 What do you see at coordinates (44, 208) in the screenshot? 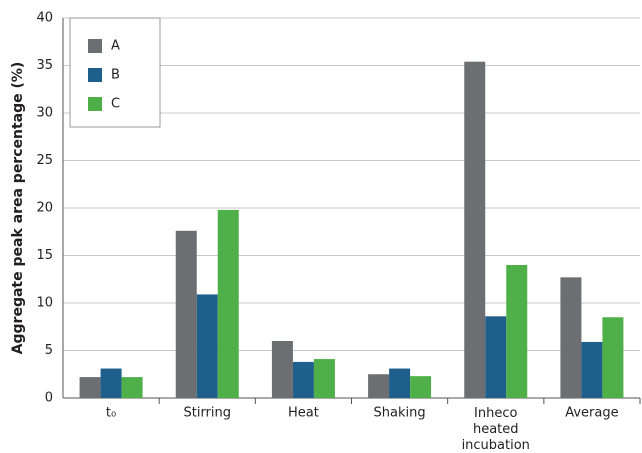
I see `y-tick-label: 20` at bounding box center [44, 208].